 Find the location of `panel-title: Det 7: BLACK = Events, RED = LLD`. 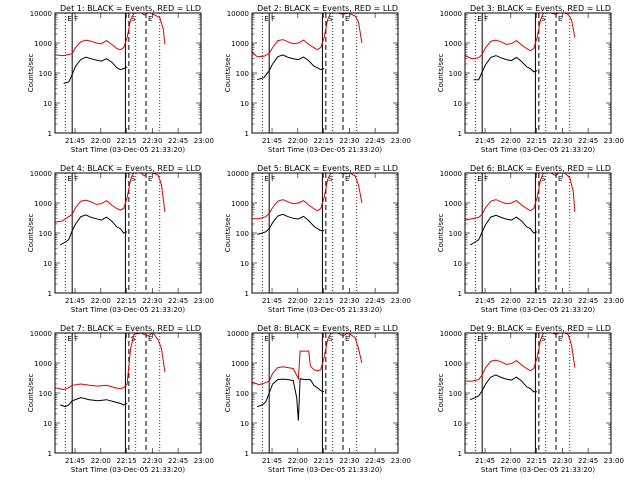

panel-title: Det 7: BLACK = Events, RED = LLD is located at coordinates (130, 328).